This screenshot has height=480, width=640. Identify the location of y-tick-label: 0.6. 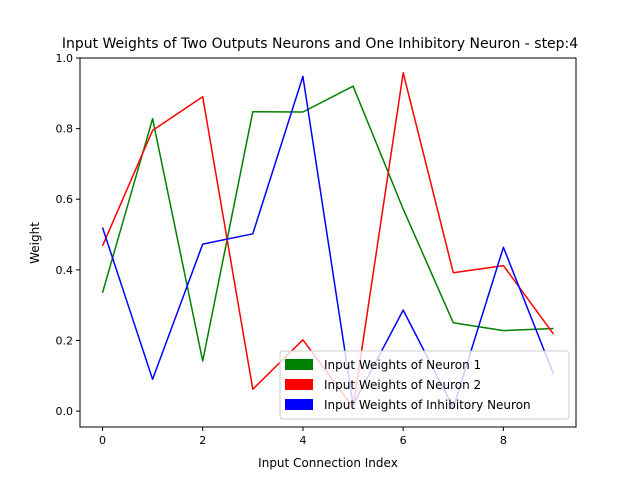
(65, 199).